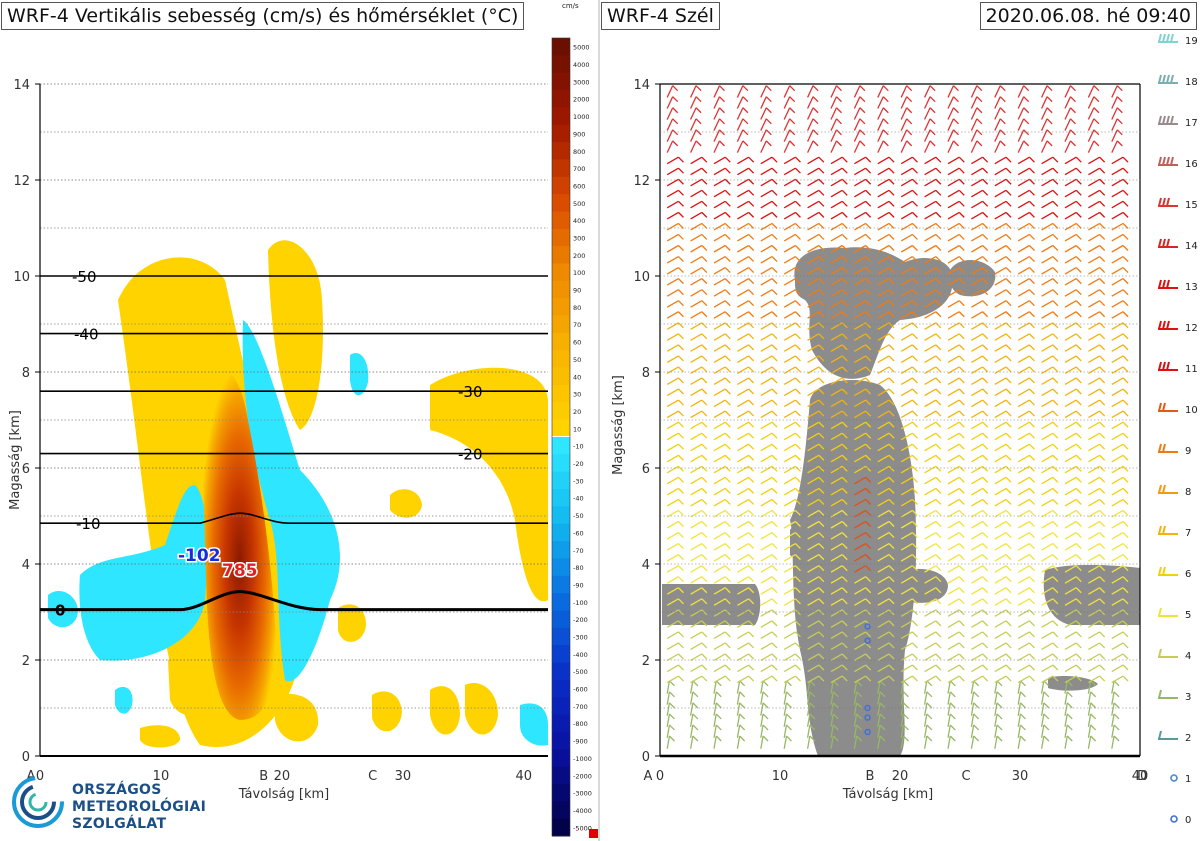  What do you see at coordinates (579, 169) in the screenshot?
I see `colorbar-label: 700` at bounding box center [579, 169].